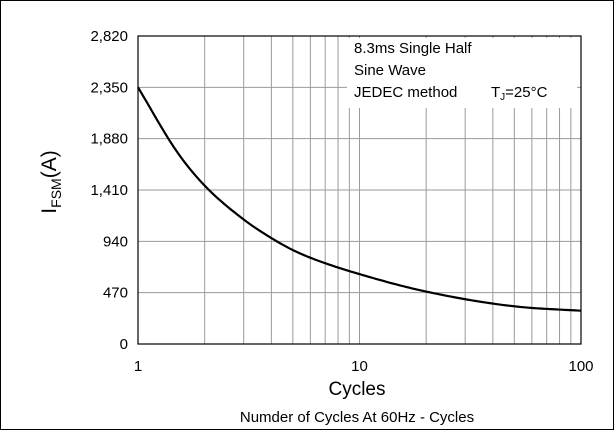  What do you see at coordinates (109, 87) in the screenshot?
I see `y-tick-label: 2,350` at bounding box center [109, 87].